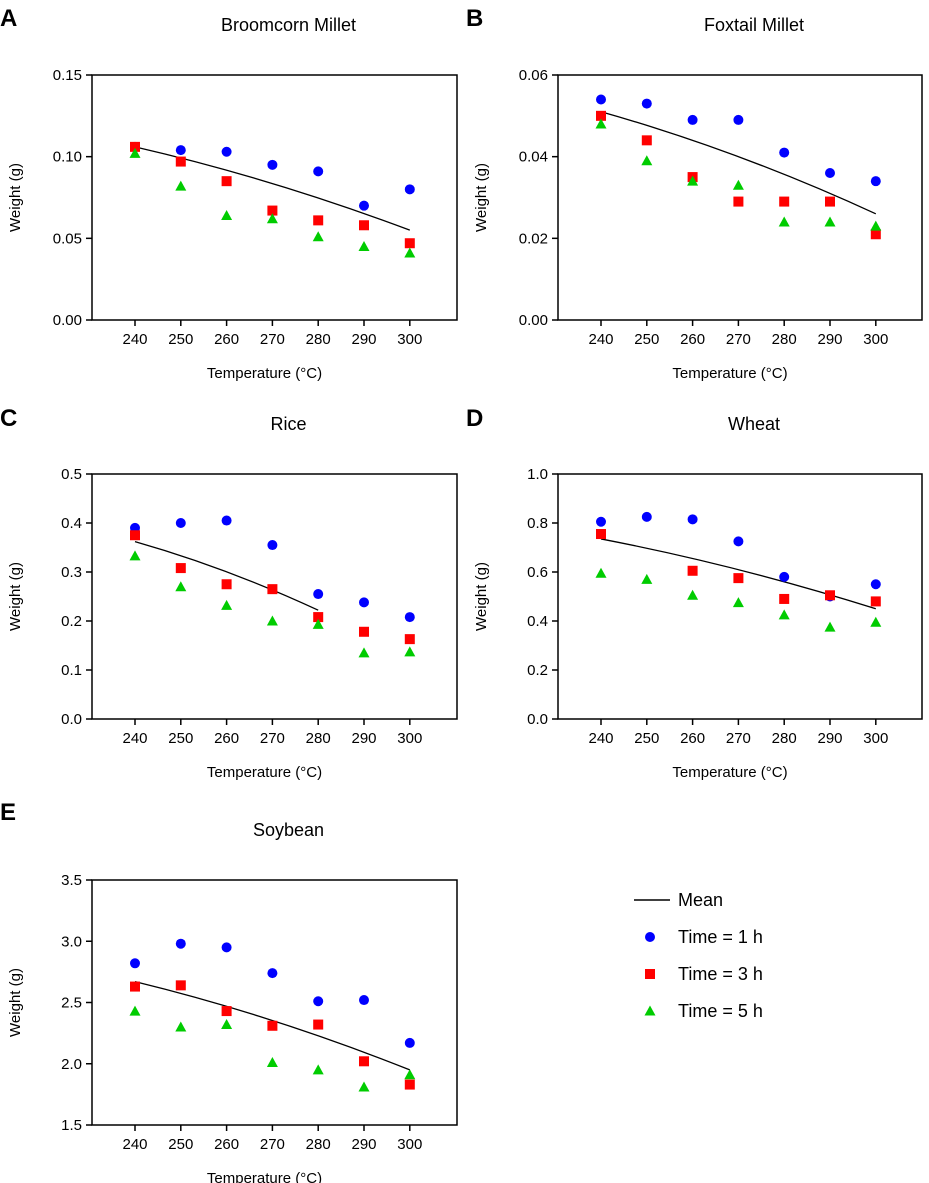 The height and width of the screenshot is (1183, 929). What do you see at coordinates (288, 830) in the screenshot?
I see `chart-title: Soybean` at bounding box center [288, 830].